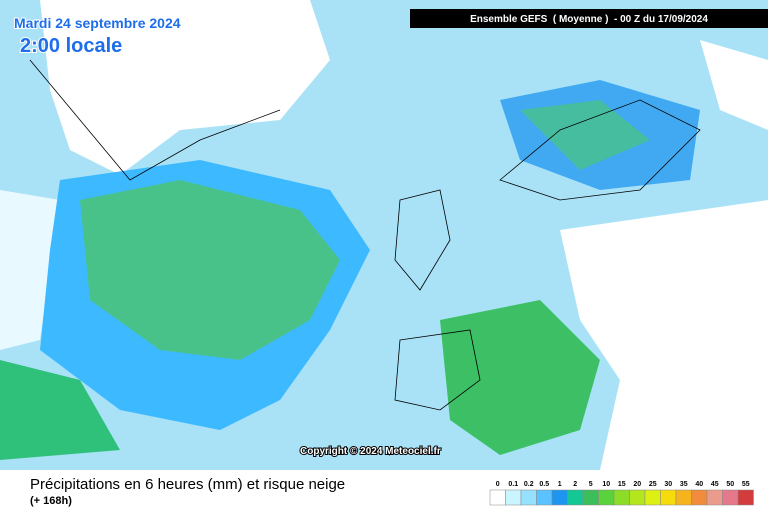 The height and width of the screenshot is (512, 768). Describe the element at coordinates (591, 484) in the screenshot. I see `legend-label: 5` at that location.